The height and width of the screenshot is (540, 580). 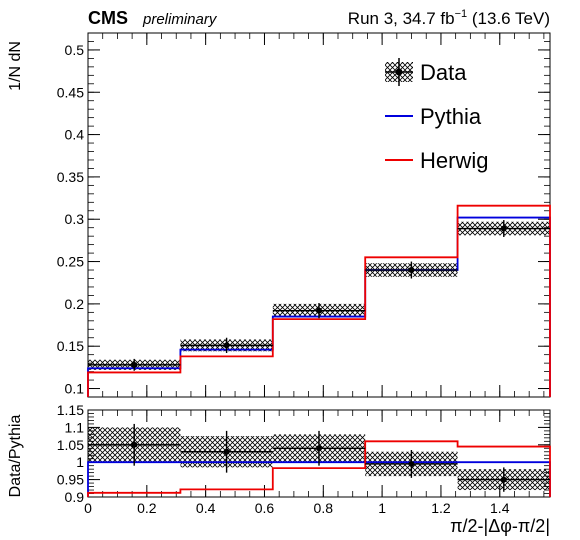 What do you see at coordinates (451, 116) in the screenshot?
I see `legend-pythia-label: Pythia` at bounding box center [451, 116].